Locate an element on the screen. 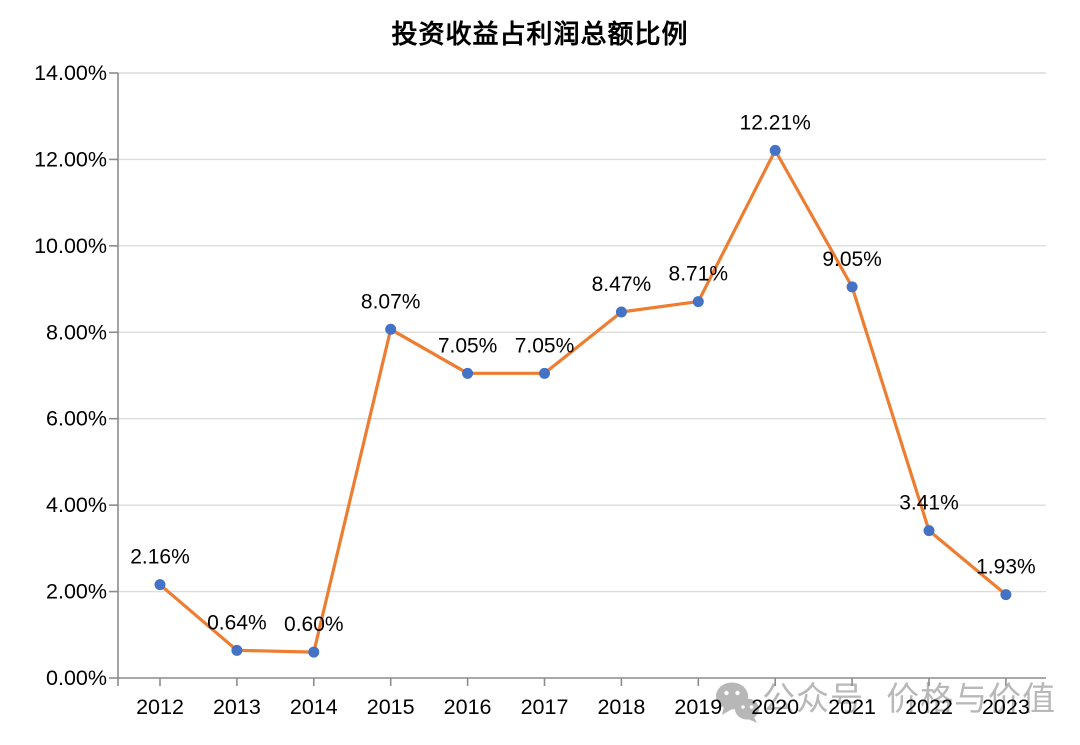 This screenshot has height=745, width=1080. x-axis-tick-label: 2022 is located at coordinates (929, 707).